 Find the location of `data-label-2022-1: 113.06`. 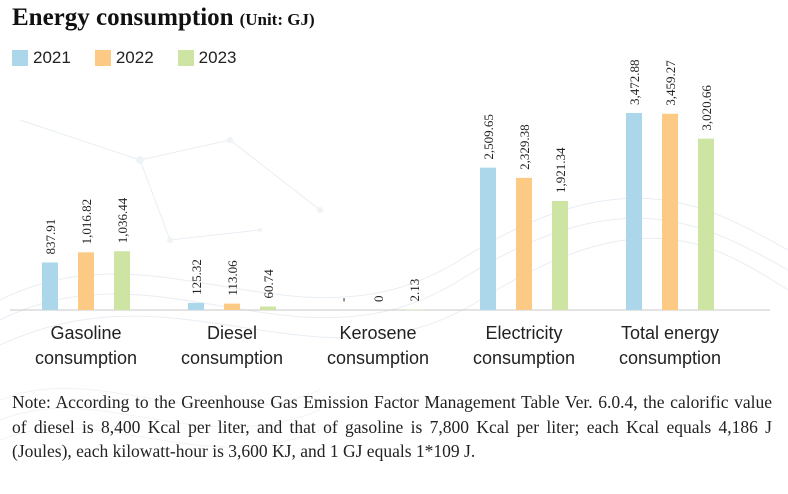

data-label-2022-1: 113.06 is located at coordinates (232, 278).